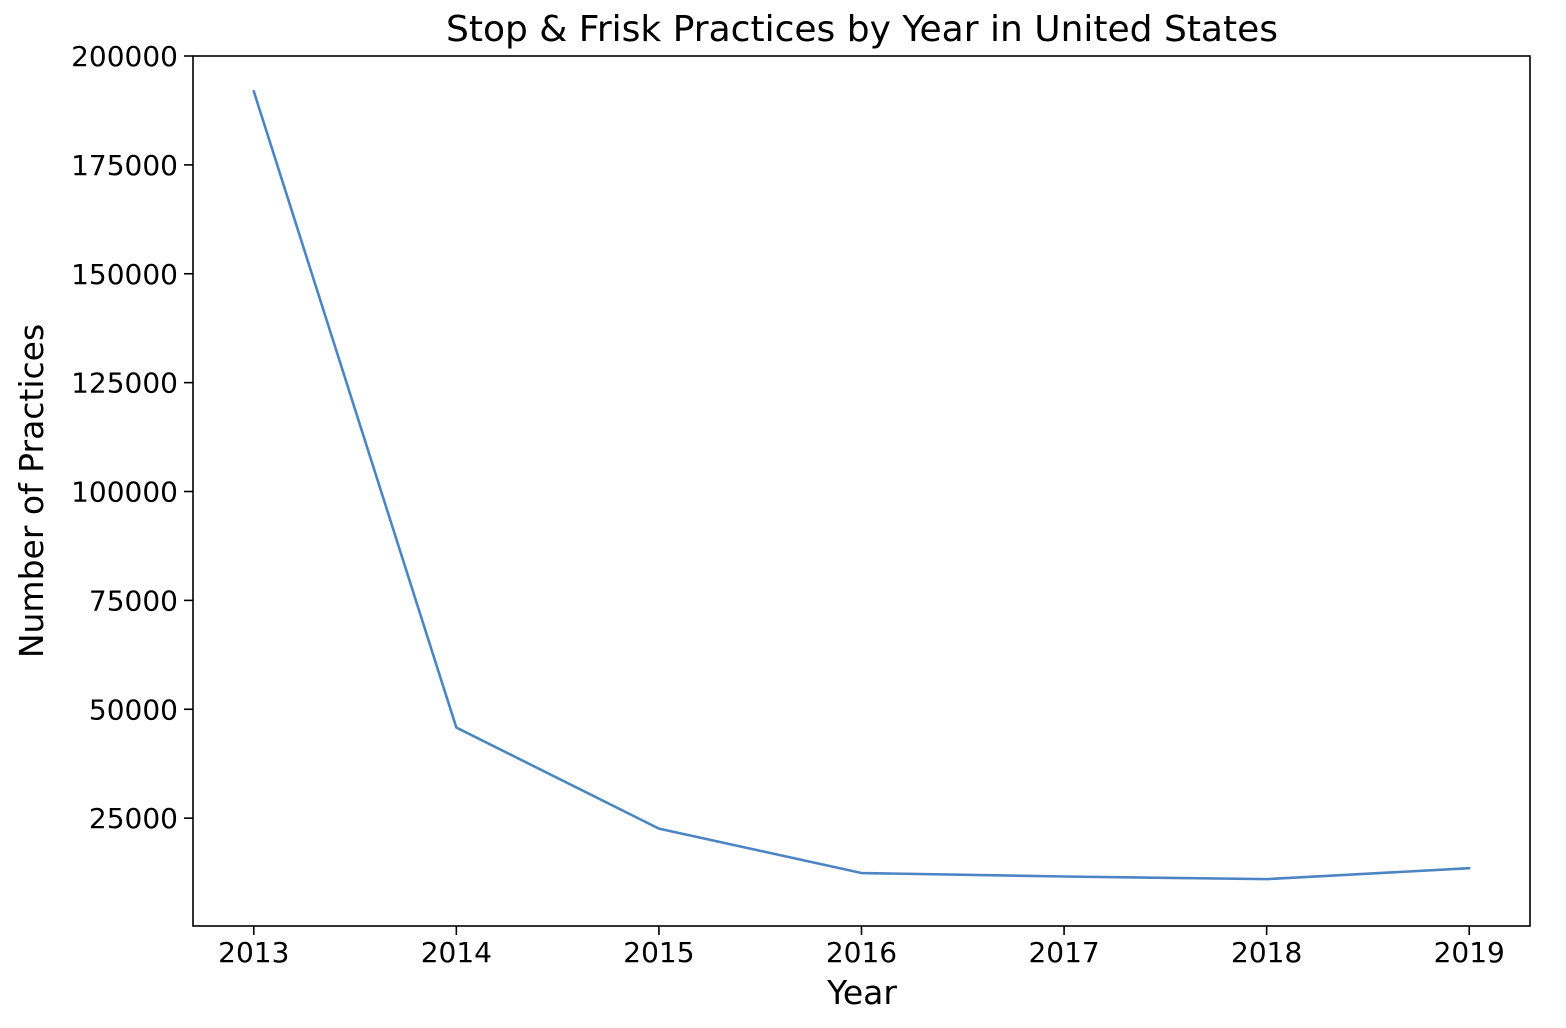 This screenshot has height=1028, width=1566. What do you see at coordinates (254, 91) in the screenshot?
I see `data-point-2013` at bounding box center [254, 91].